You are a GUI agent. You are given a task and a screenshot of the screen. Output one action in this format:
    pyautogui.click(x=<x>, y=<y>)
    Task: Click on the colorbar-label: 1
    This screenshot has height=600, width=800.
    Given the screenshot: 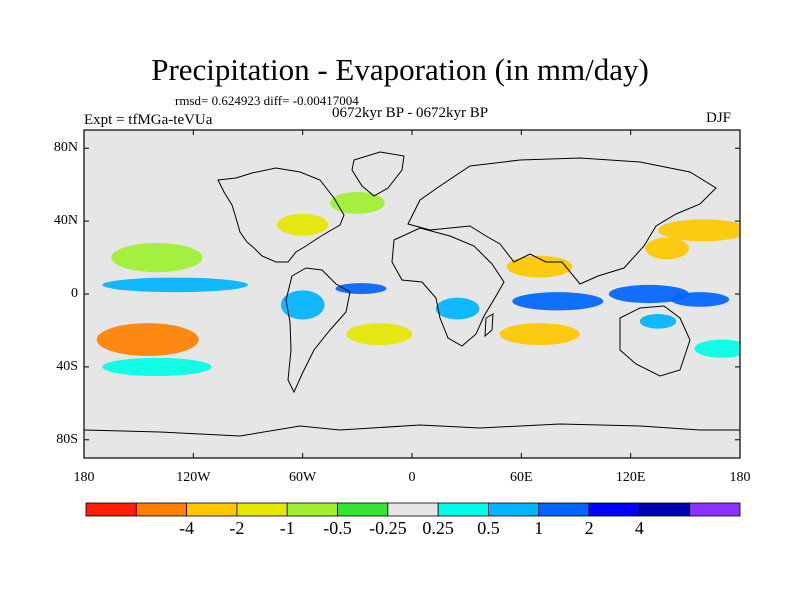 What is the action you would take?
    pyautogui.click(x=539, y=528)
    